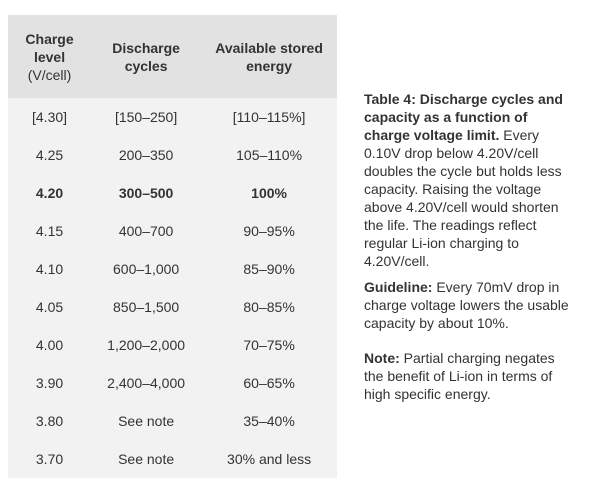  What do you see at coordinates (146, 269) in the screenshot?
I see `table-cell: 600–1,000` at bounding box center [146, 269].